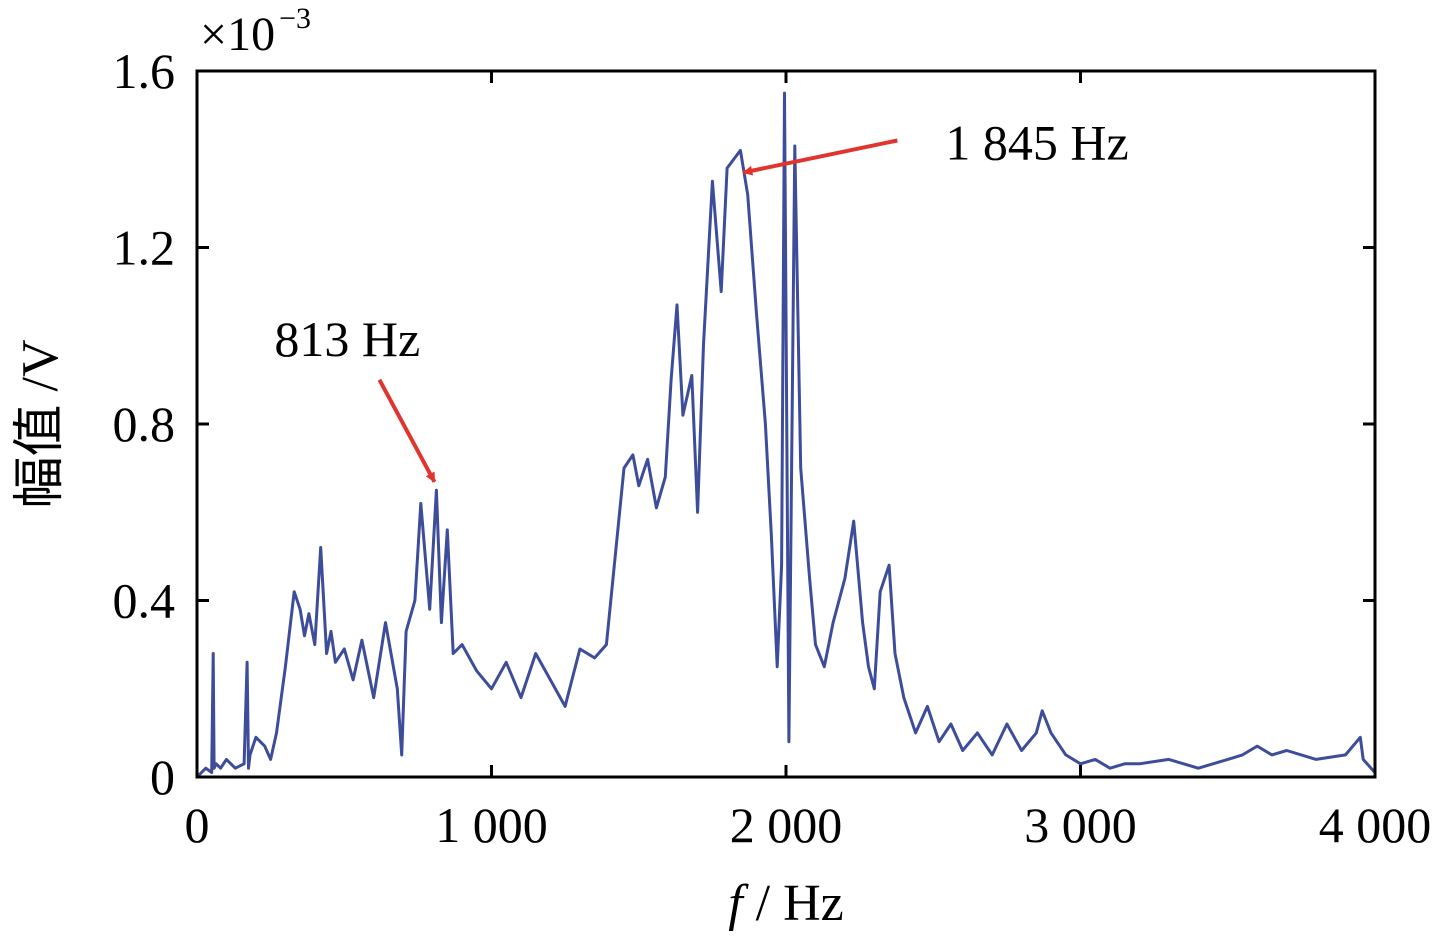 The image size is (1447, 936). Describe the element at coordinates (347, 339) in the screenshot. I see `annotation-label-813: 813 Hz` at that location.